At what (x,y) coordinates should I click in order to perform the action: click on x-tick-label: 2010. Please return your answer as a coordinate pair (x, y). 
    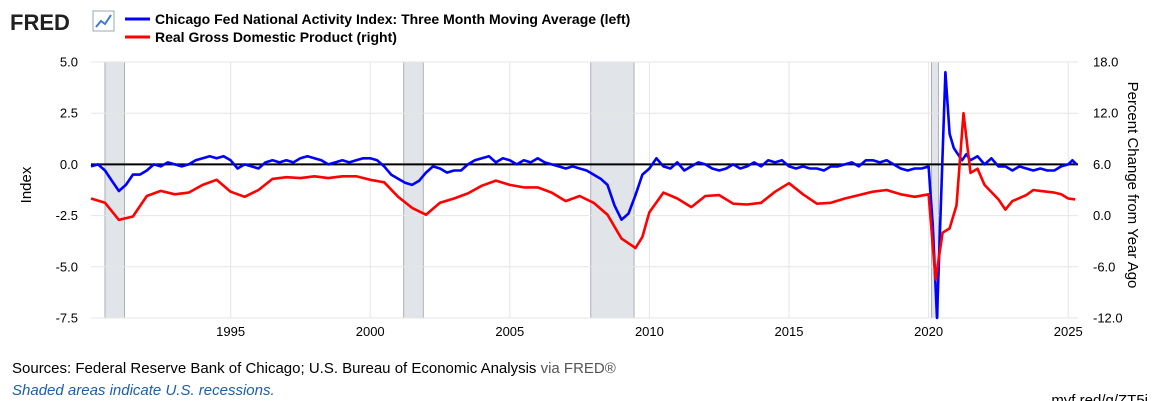
    Looking at the image, I should click on (649, 331).